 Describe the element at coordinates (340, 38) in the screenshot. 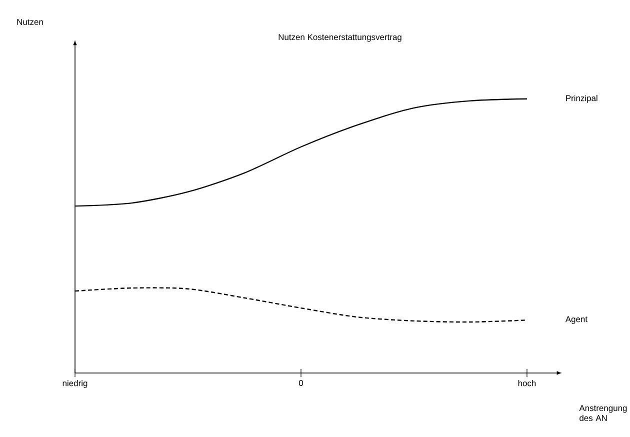

I see `chart-title: Nutzen Kostenerstattungsvertrag` at that location.